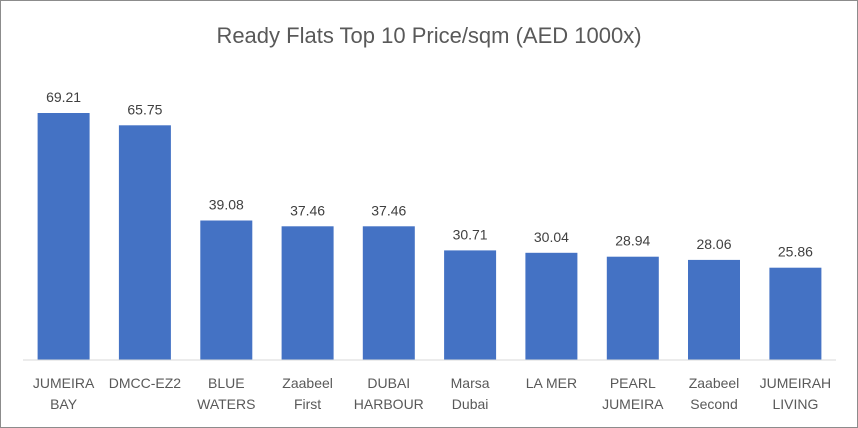  What do you see at coordinates (795, 404) in the screenshot?
I see `category-label: LIVING` at bounding box center [795, 404].